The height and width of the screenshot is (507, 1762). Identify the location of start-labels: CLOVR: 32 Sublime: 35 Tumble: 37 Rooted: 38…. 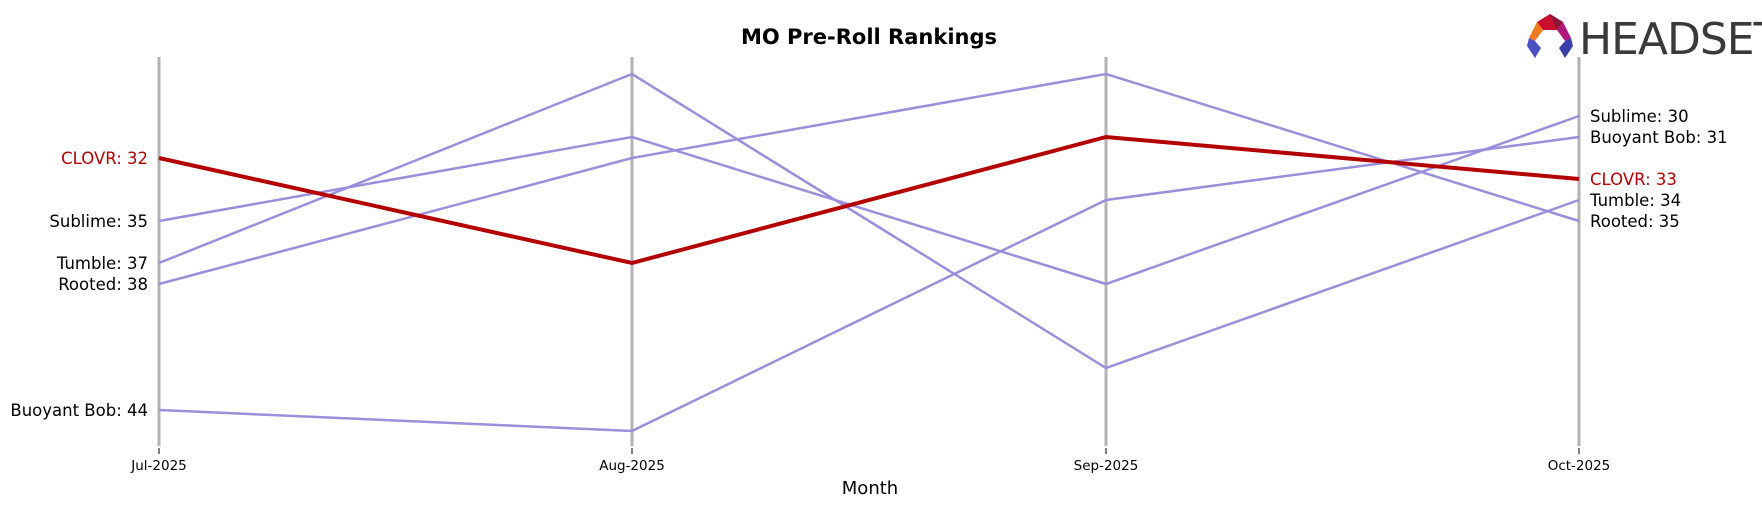
(79, 284).